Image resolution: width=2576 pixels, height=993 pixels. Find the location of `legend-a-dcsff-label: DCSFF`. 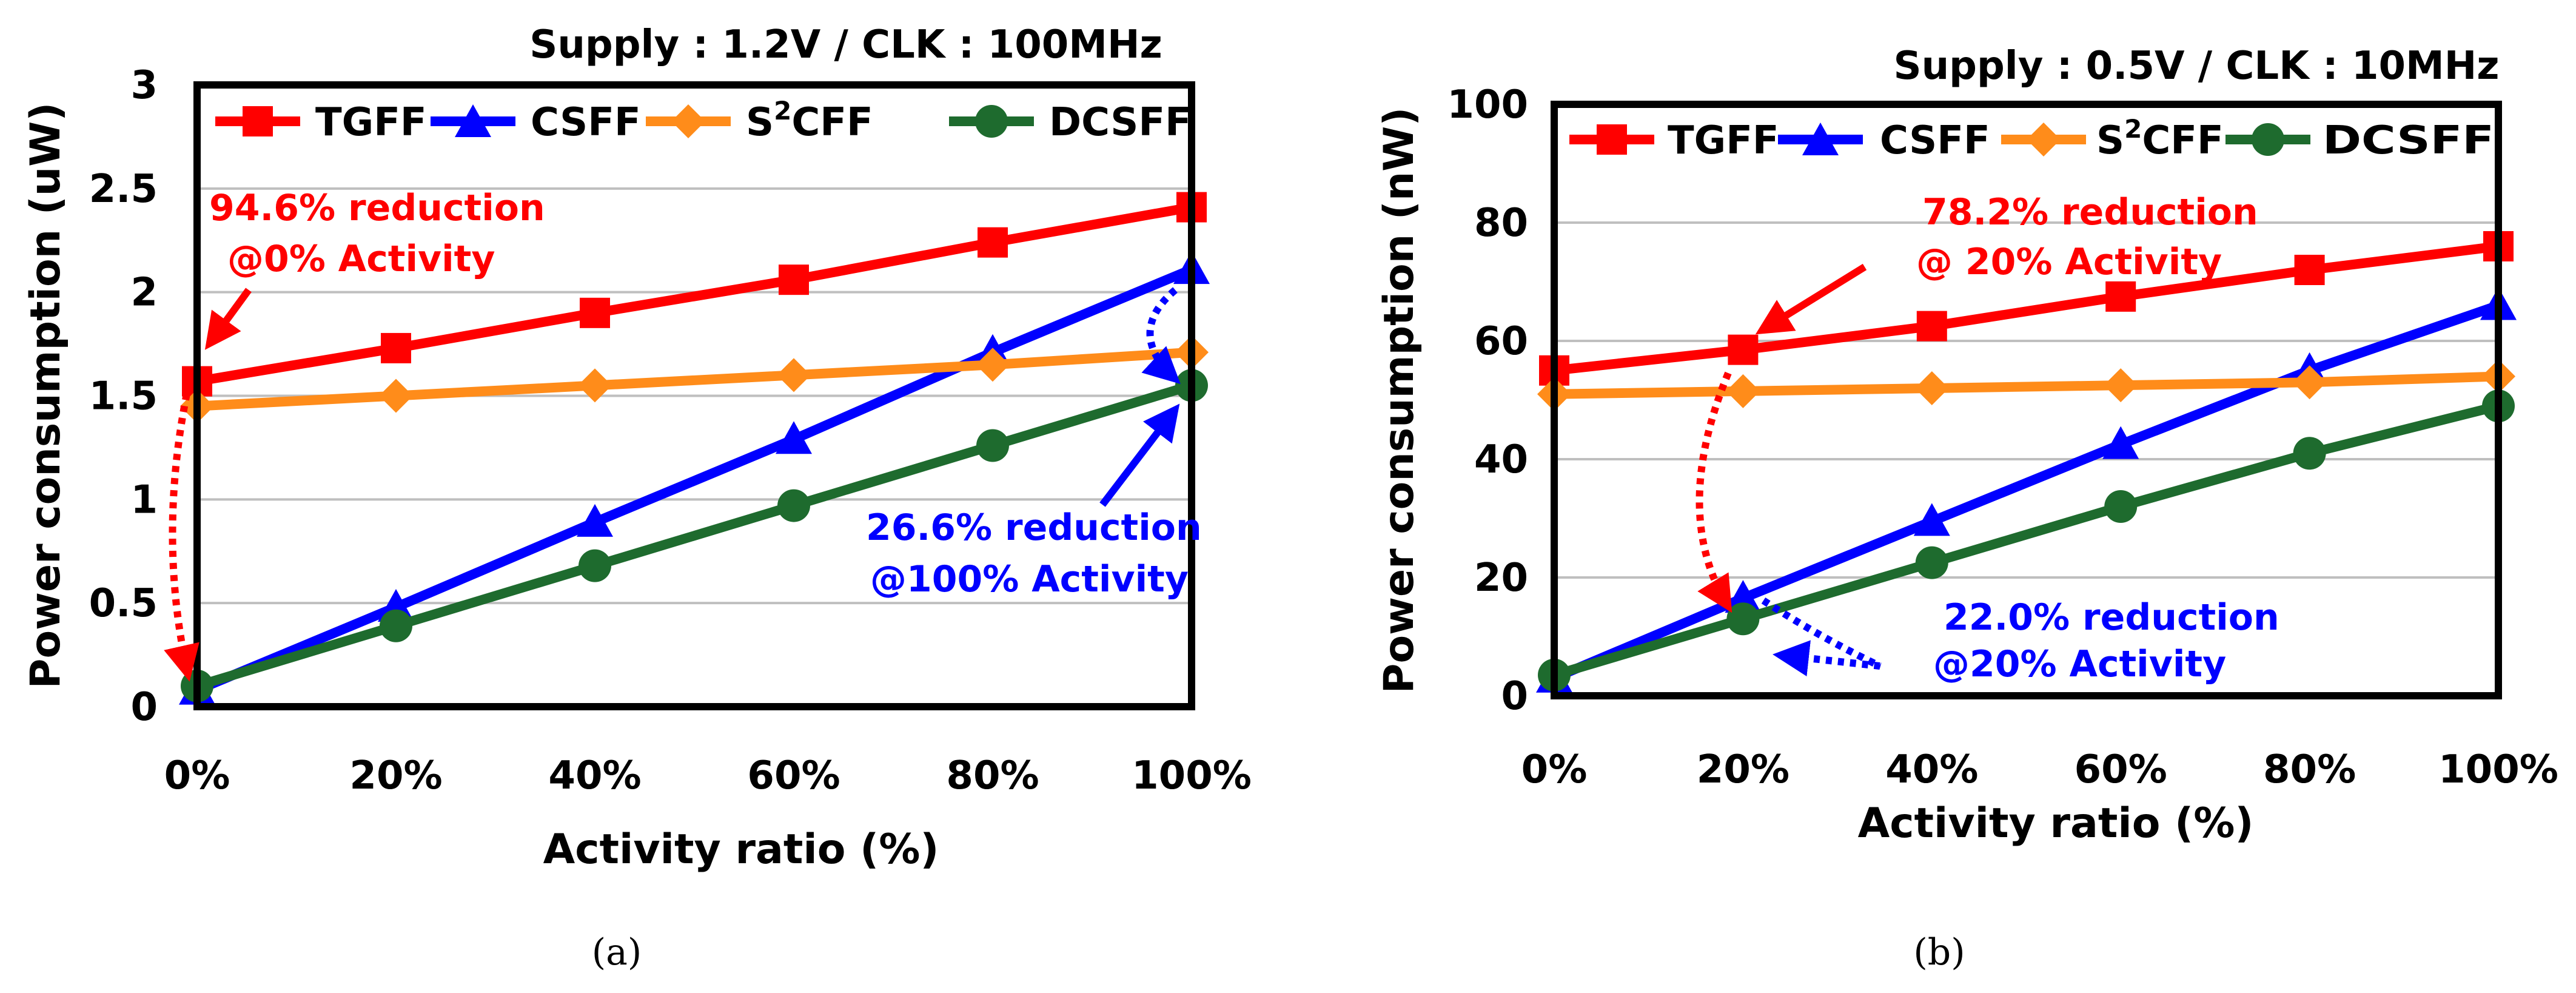

legend-a-dcsff-label: DCSFF is located at coordinates (1120, 123).